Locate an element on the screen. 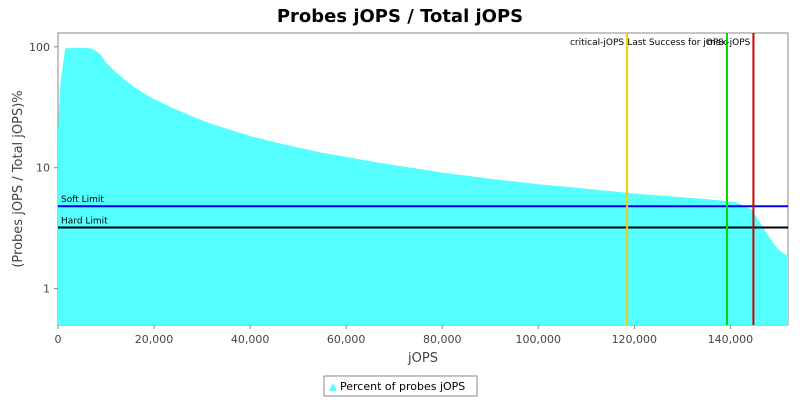  y-tick-label: 100 is located at coordinates (39, 47).